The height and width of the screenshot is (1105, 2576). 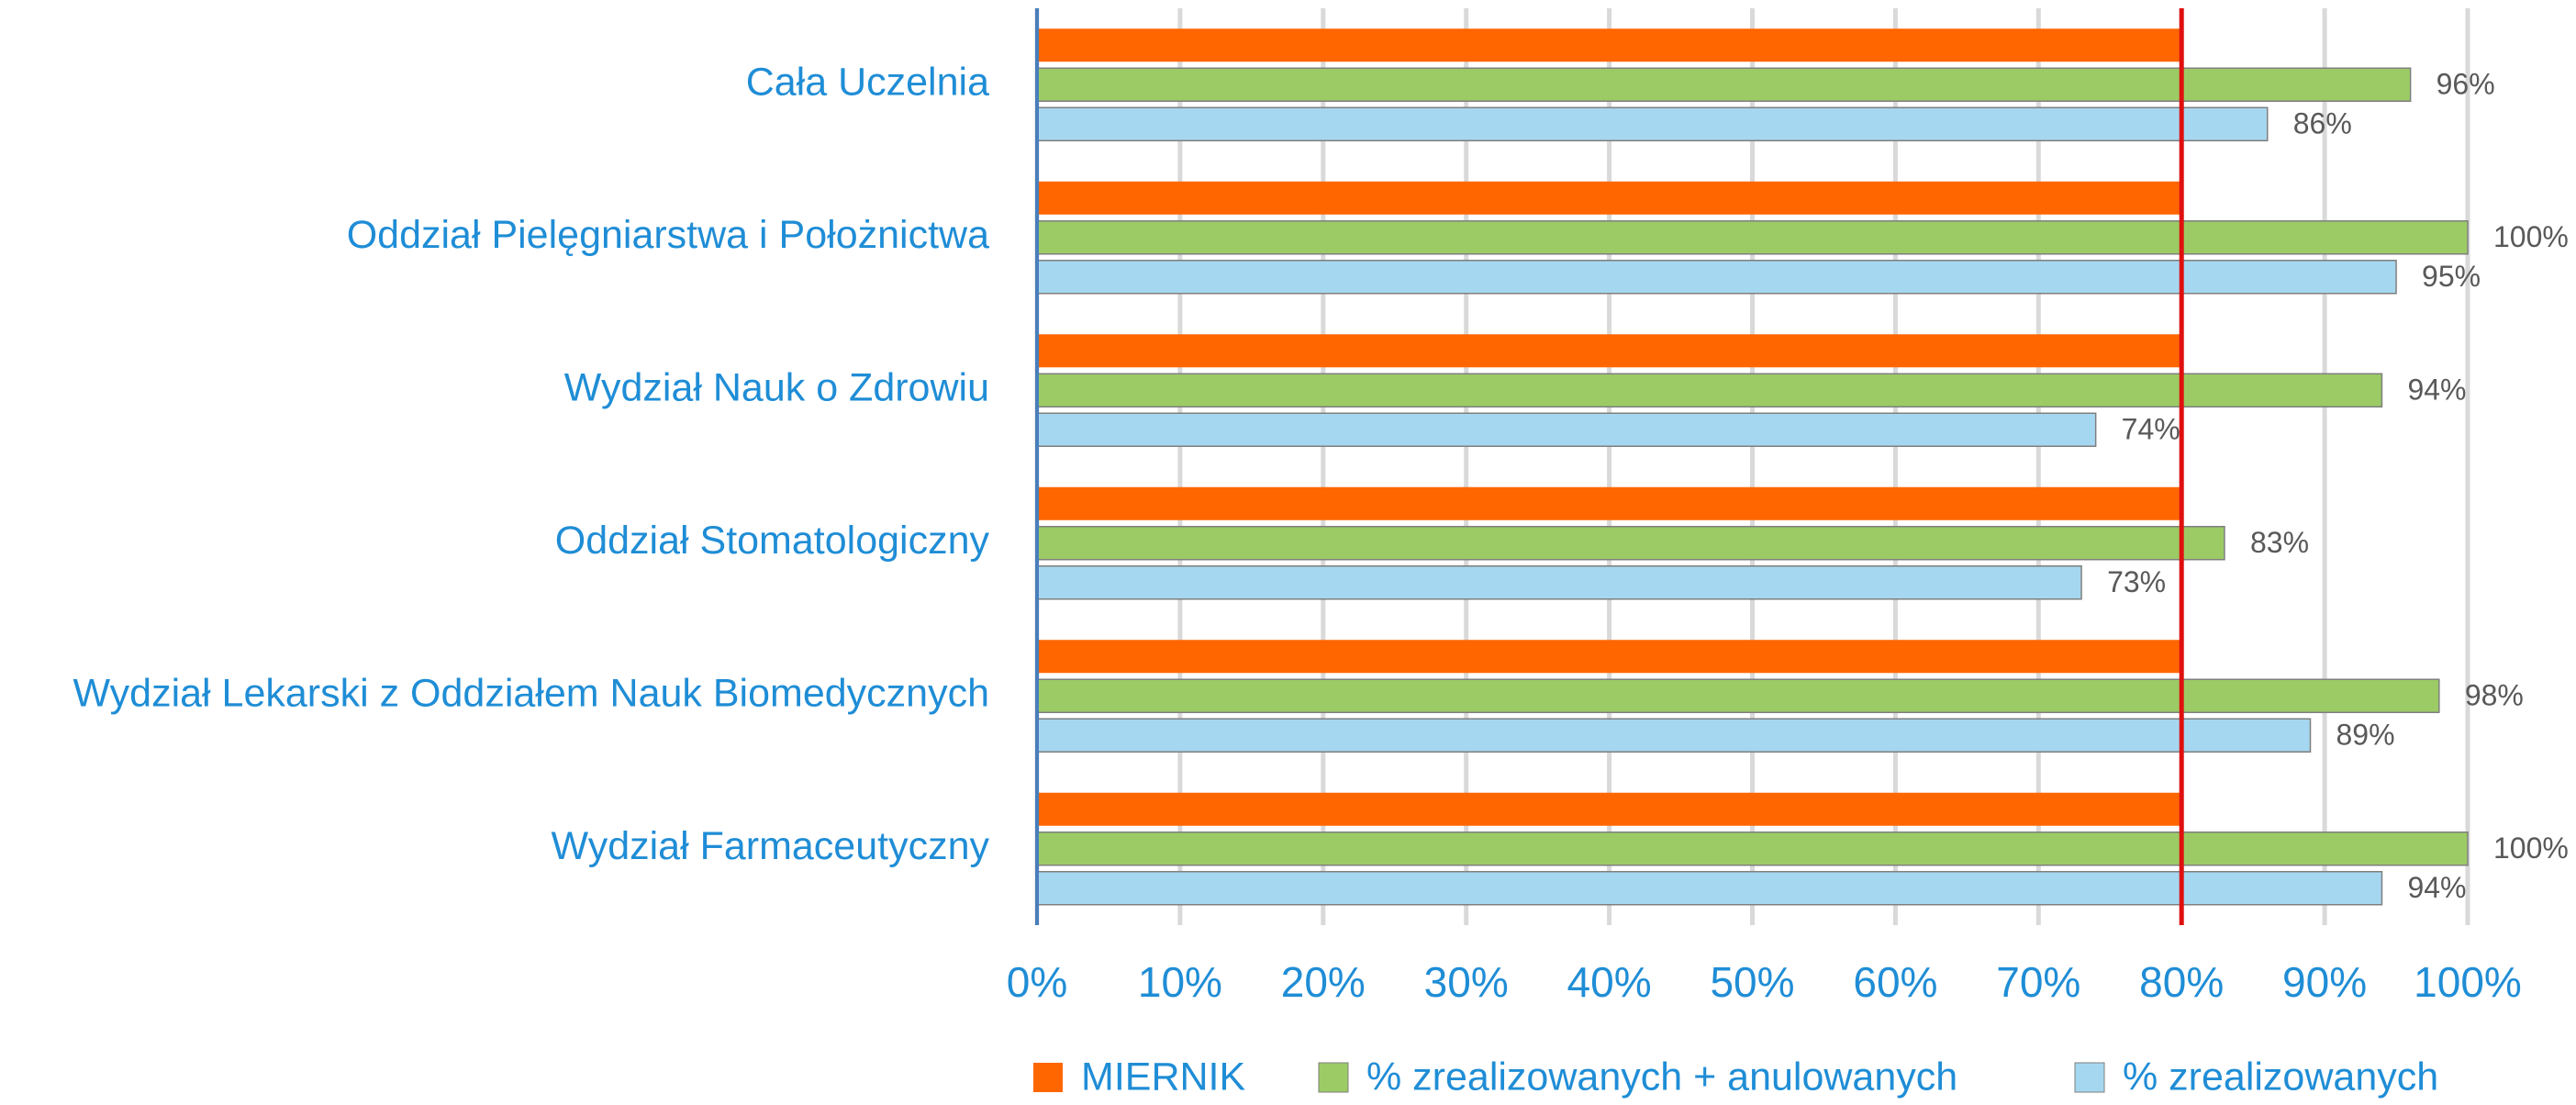 What do you see at coordinates (867, 83) in the screenshot?
I see `y-tick-label: Cała Uczelnia` at bounding box center [867, 83].